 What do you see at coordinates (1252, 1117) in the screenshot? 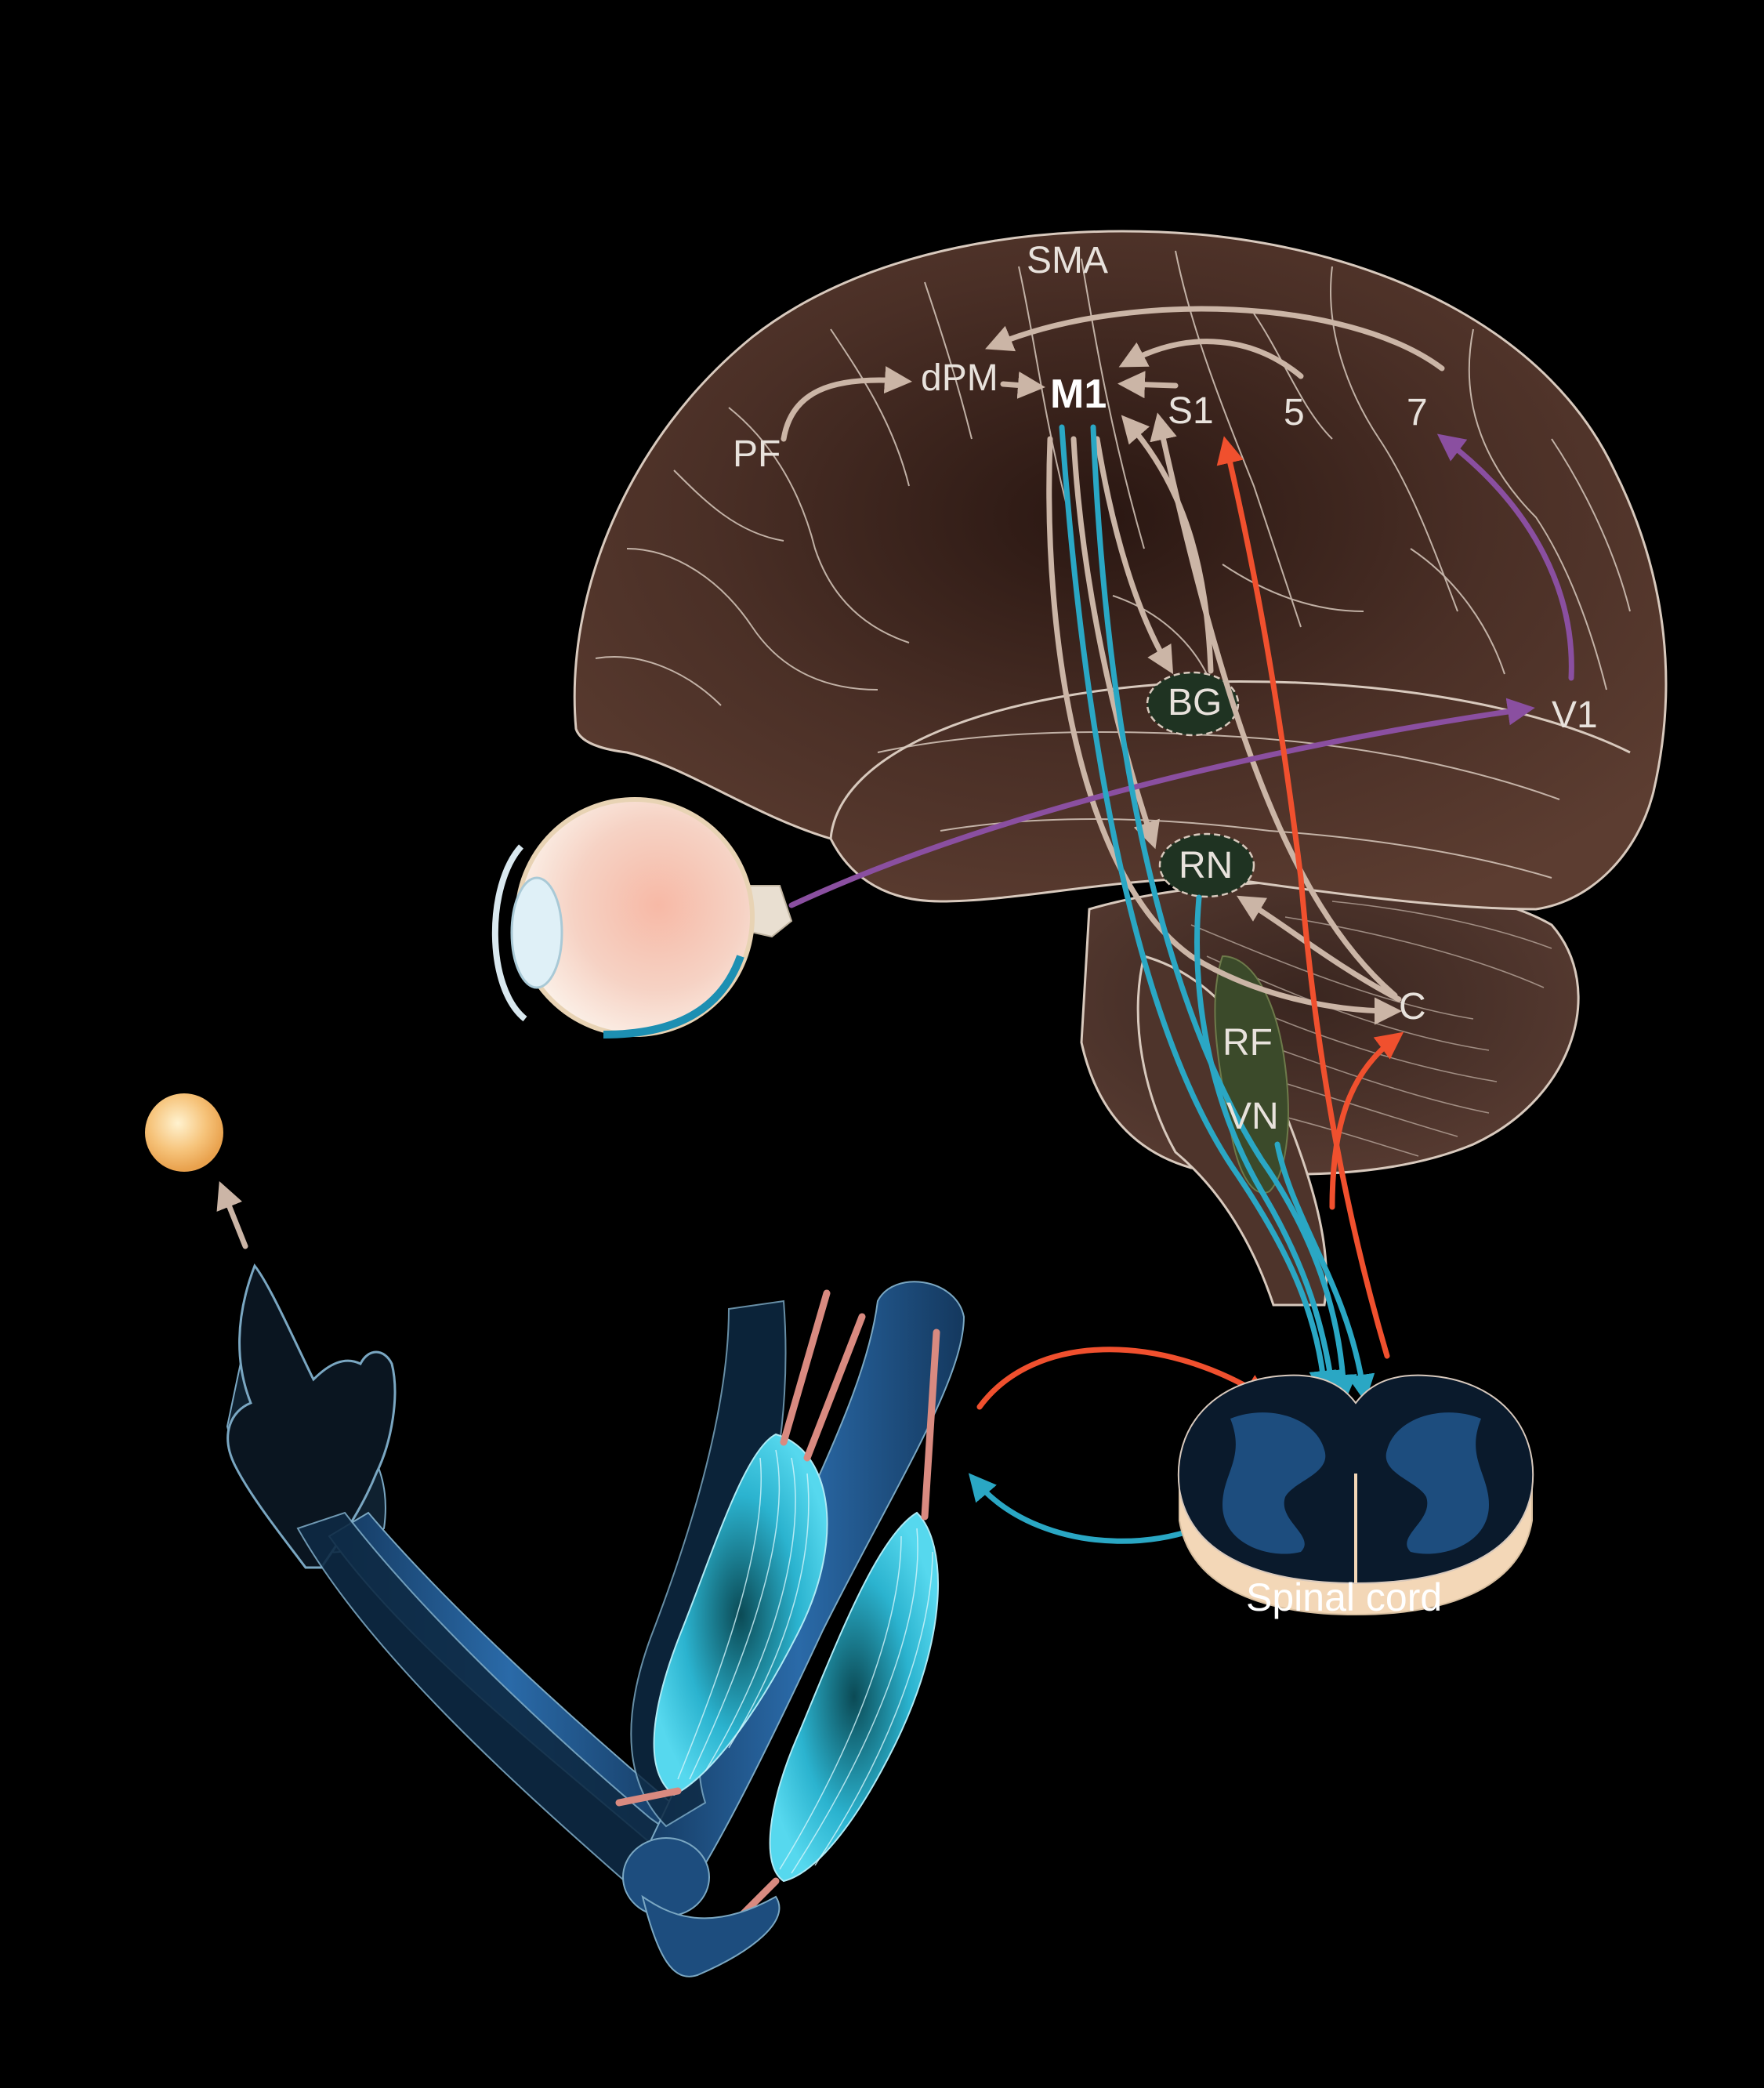
I see `label-vn: VN` at bounding box center [1252, 1117].